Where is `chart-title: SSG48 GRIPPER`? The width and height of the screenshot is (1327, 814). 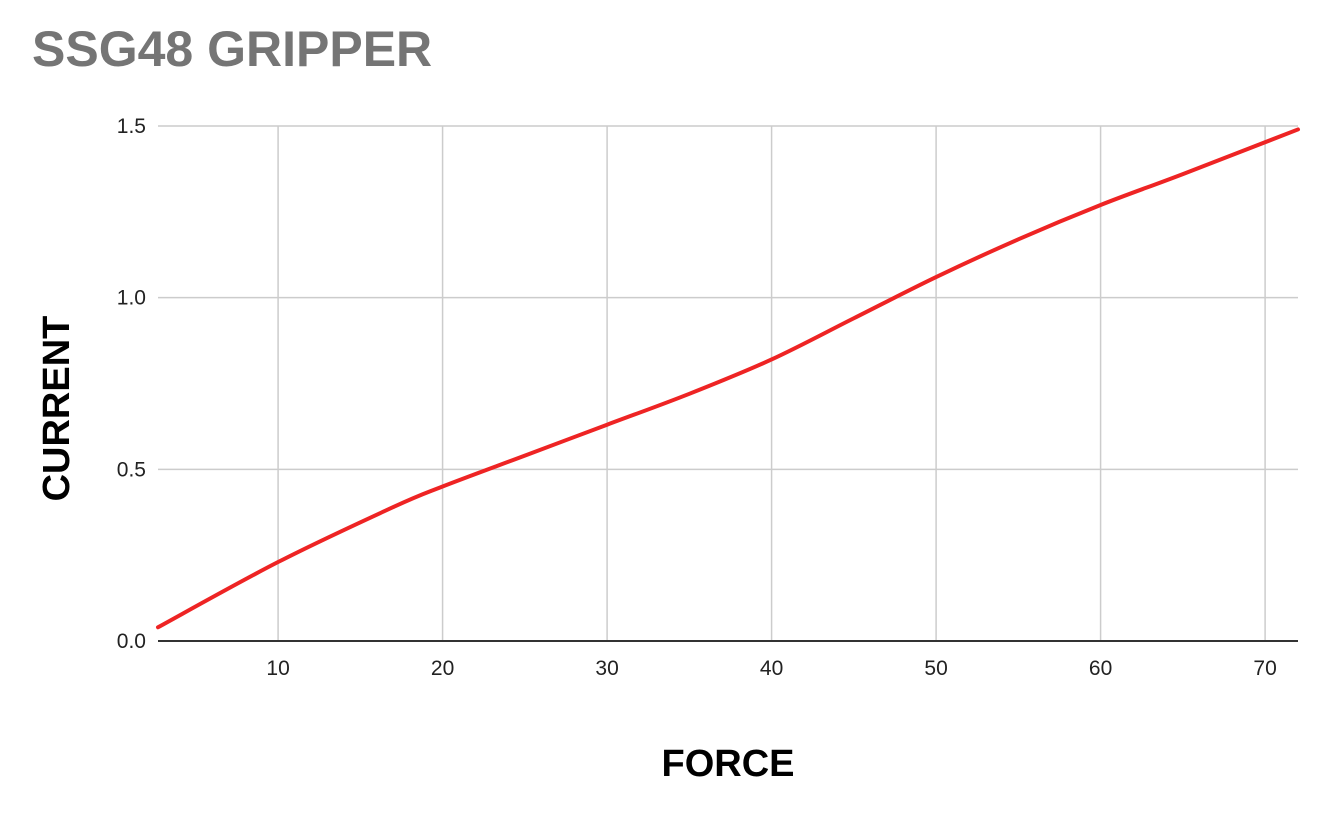
chart-title: SSG48 GRIPPER is located at coordinates (232, 49).